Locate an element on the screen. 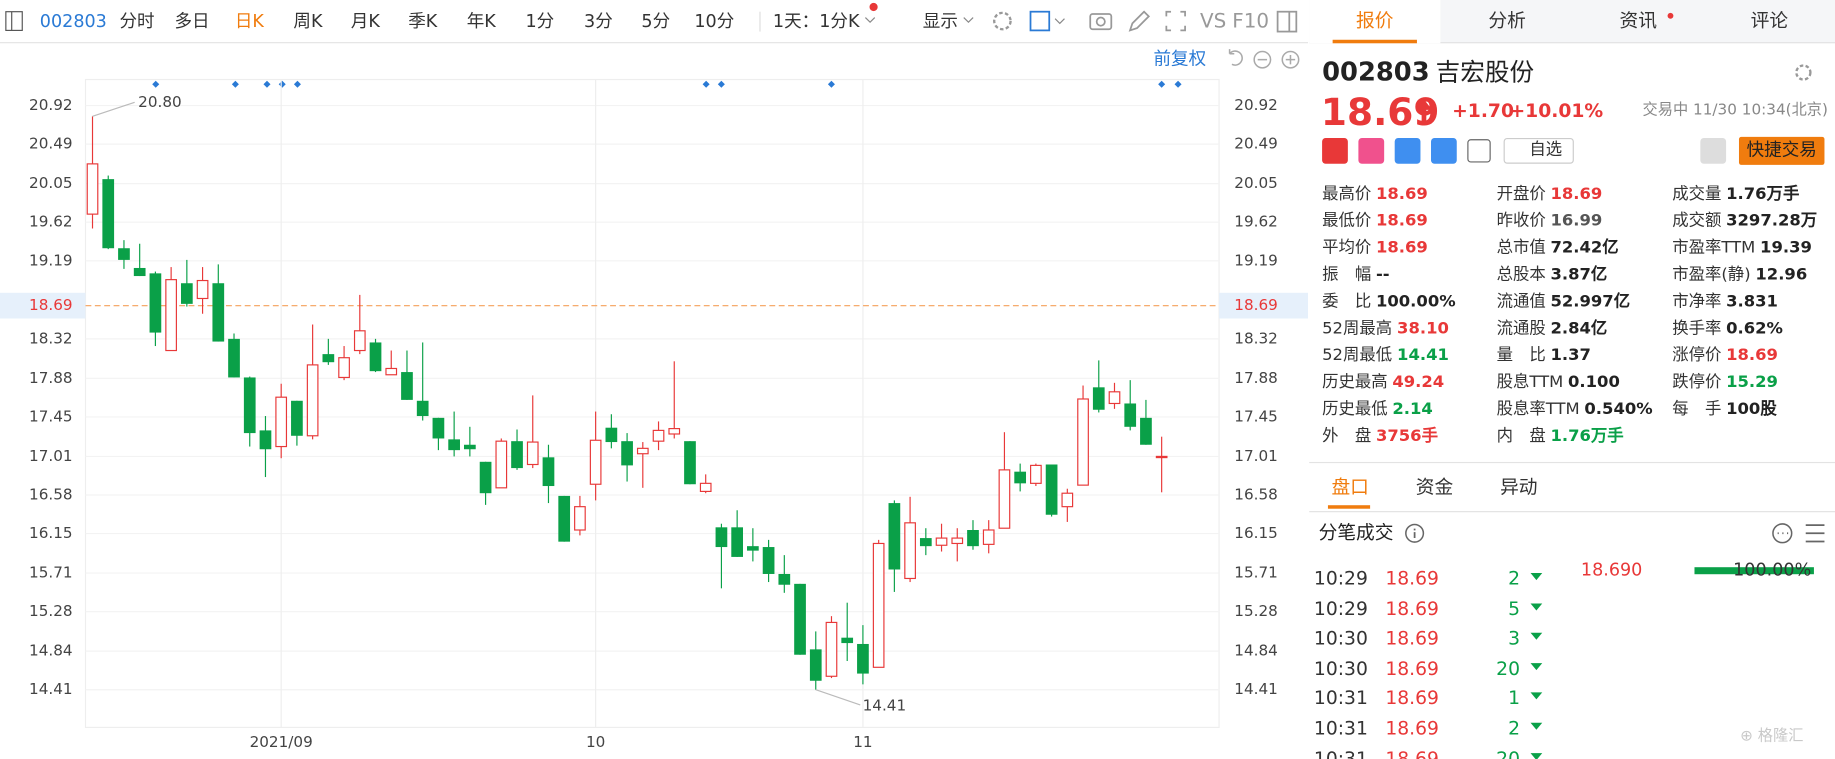 The height and width of the screenshot is (759, 1835). notice-dot is located at coordinates (873, 7).